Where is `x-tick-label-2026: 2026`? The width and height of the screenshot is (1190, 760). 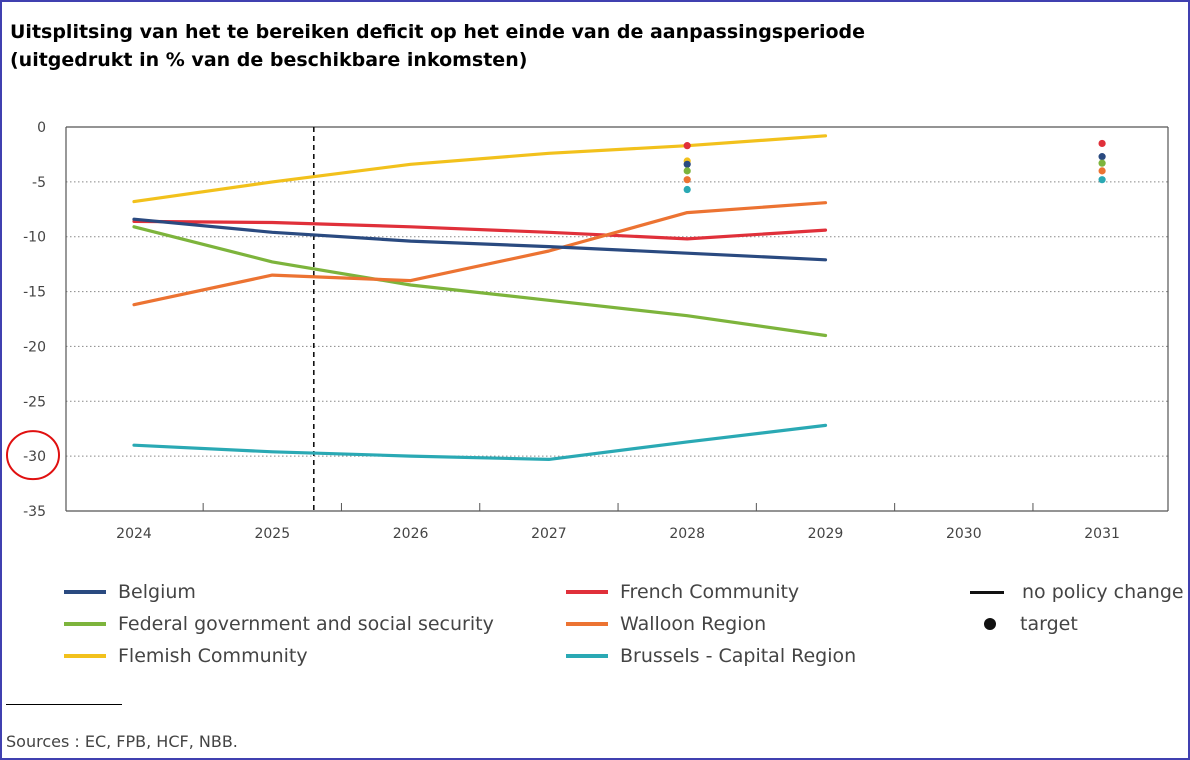
x-tick-label-2026: 2026 is located at coordinates (411, 534).